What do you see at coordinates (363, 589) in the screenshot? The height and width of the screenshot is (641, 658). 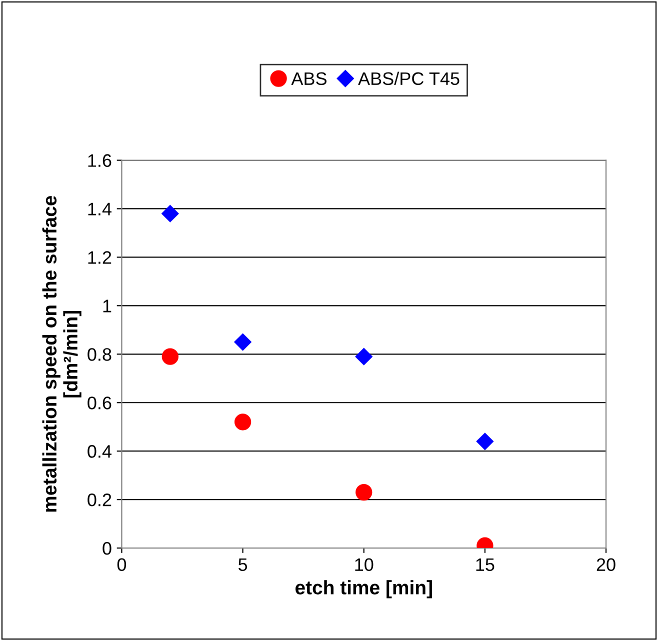 I see `x-axis-title: etch time [min]` at bounding box center [363, 589].